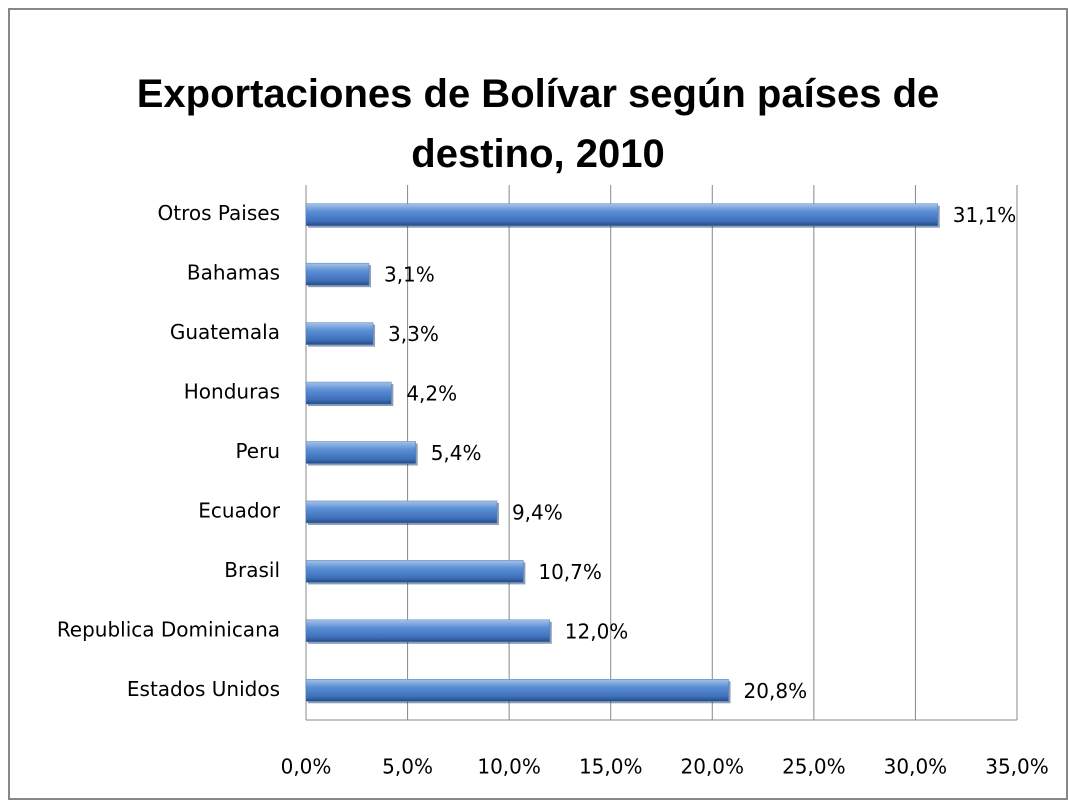 Image resolution: width=1068 pixels, height=800 pixels. Describe the element at coordinates (509, 767) in the screenshot. I see `x-tick-label: 10,0%` at that location.